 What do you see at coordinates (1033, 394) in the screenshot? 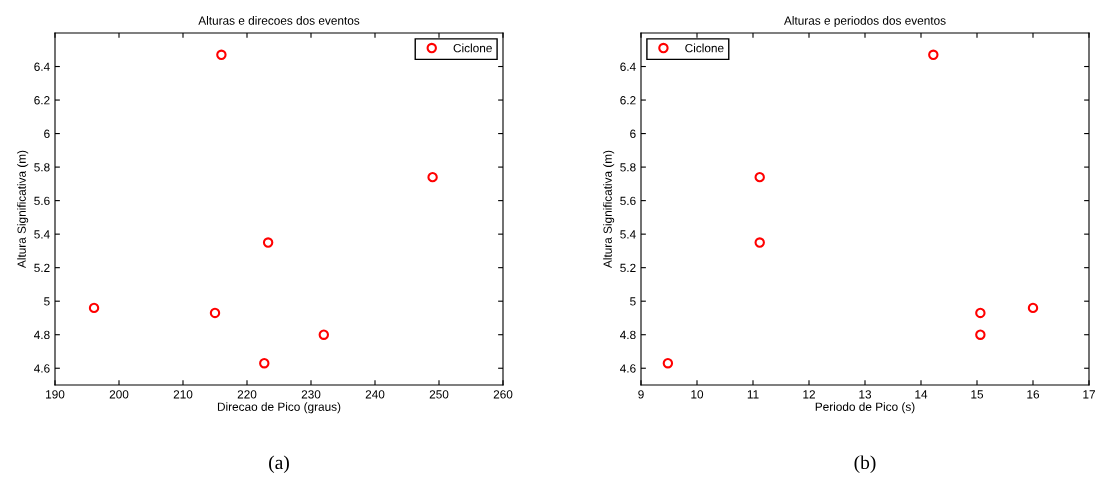
I see `x-tick-label: 16` at bounding box center [1033, 394].